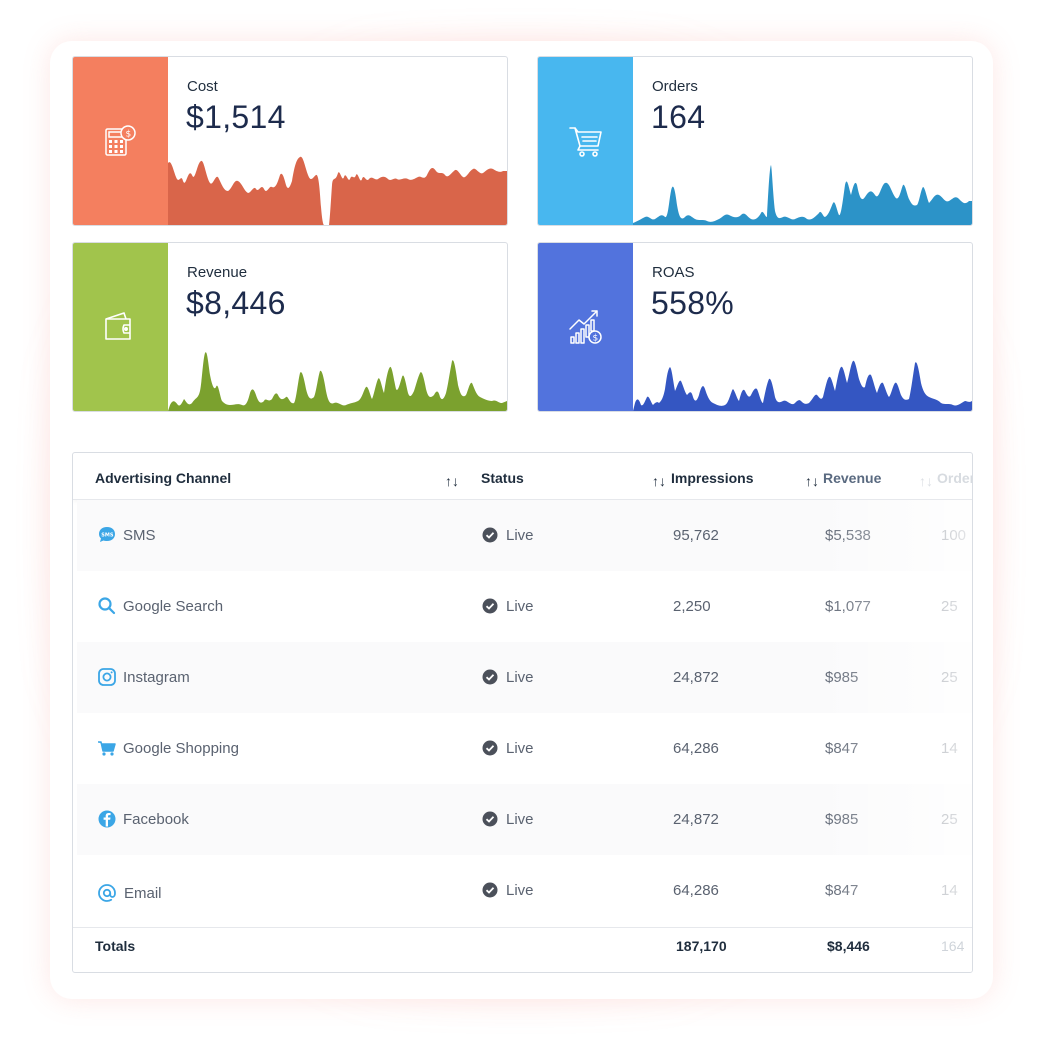  I want to click on growth-chart-icon: $, so click(586, 327).